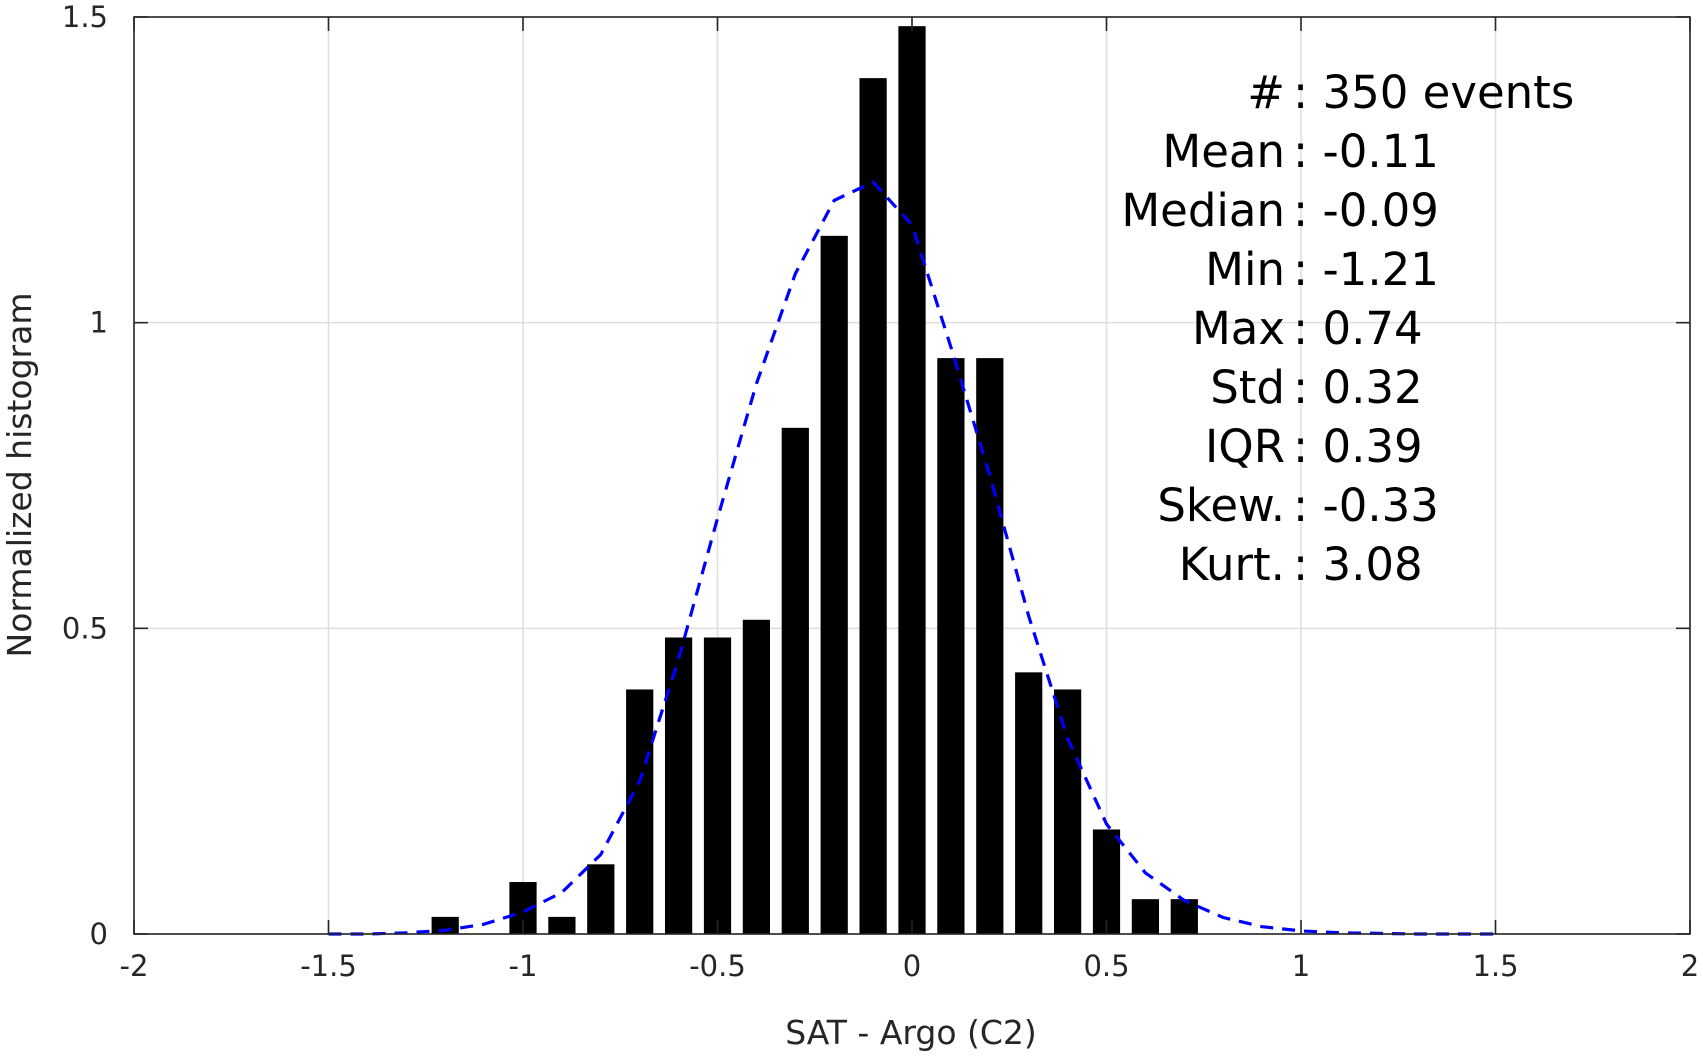  Describe the element at coordinates (1690, 966) in the screenshot. I see `x-tick-label: 2` at that location.